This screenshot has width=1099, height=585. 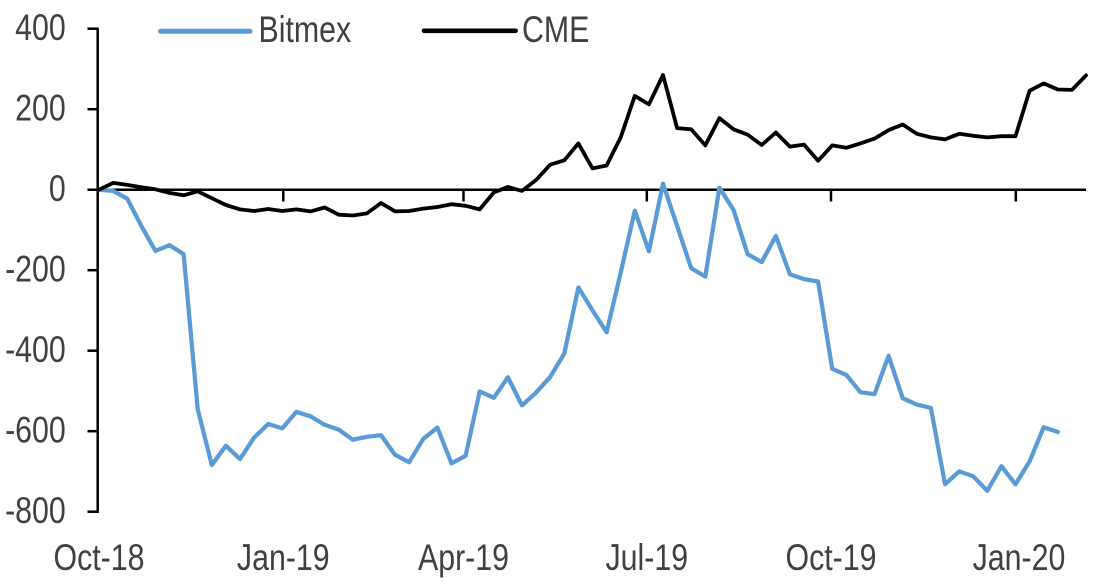 What do you see at coordinates (35, 350) in the screenshot?
I see `svg-text: -400` at bounding box center [35, 350].